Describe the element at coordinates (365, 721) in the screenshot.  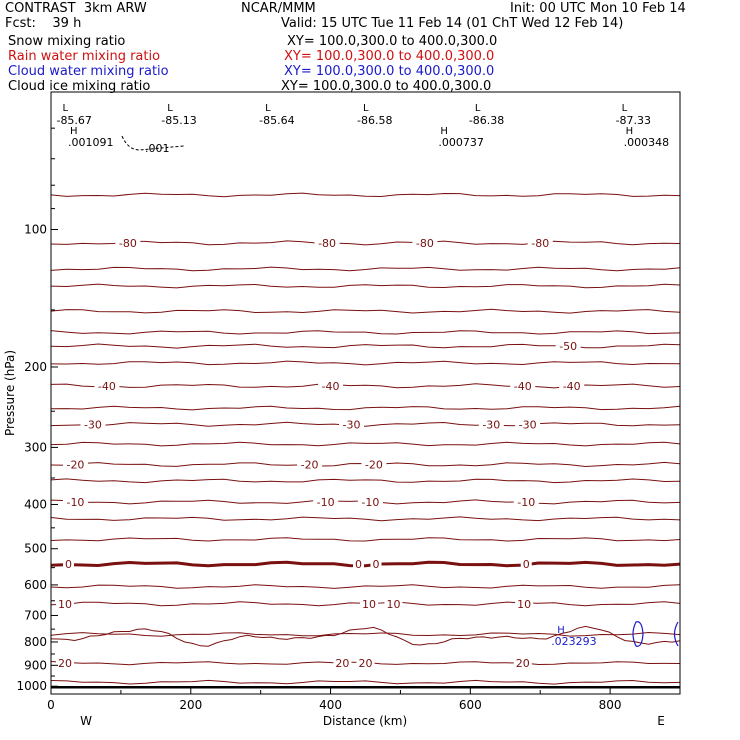
I see `x-axis-title: Distance (km)` at that location.